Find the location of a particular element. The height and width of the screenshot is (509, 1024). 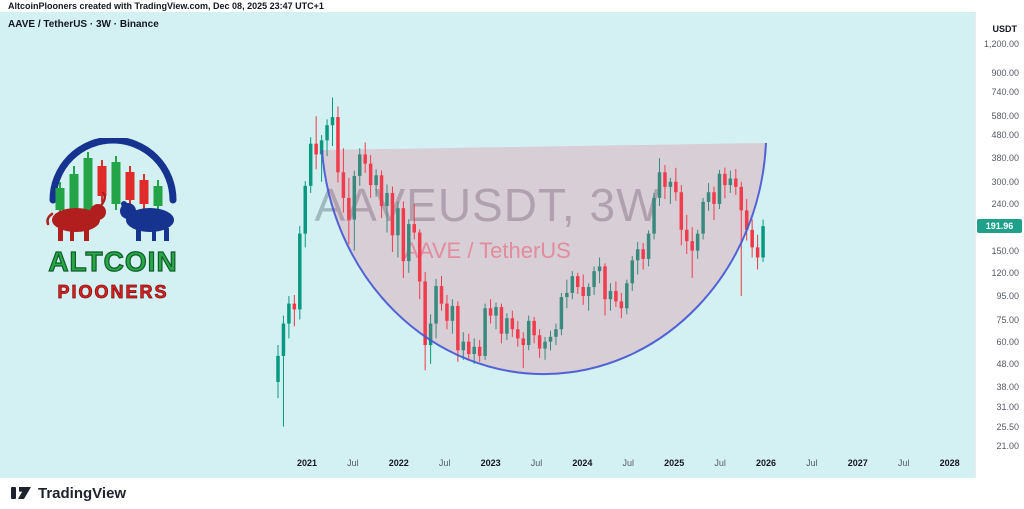

price-axis-label: 300.00 is located at coordinates (1005, 181).